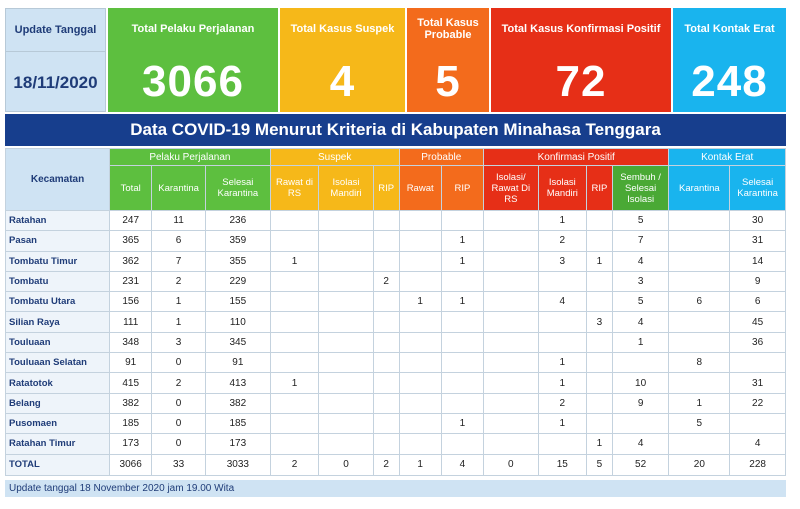  I want to click on table-row: Ratatotok 415 2 413 1 1 10 31, so click(395, 383).